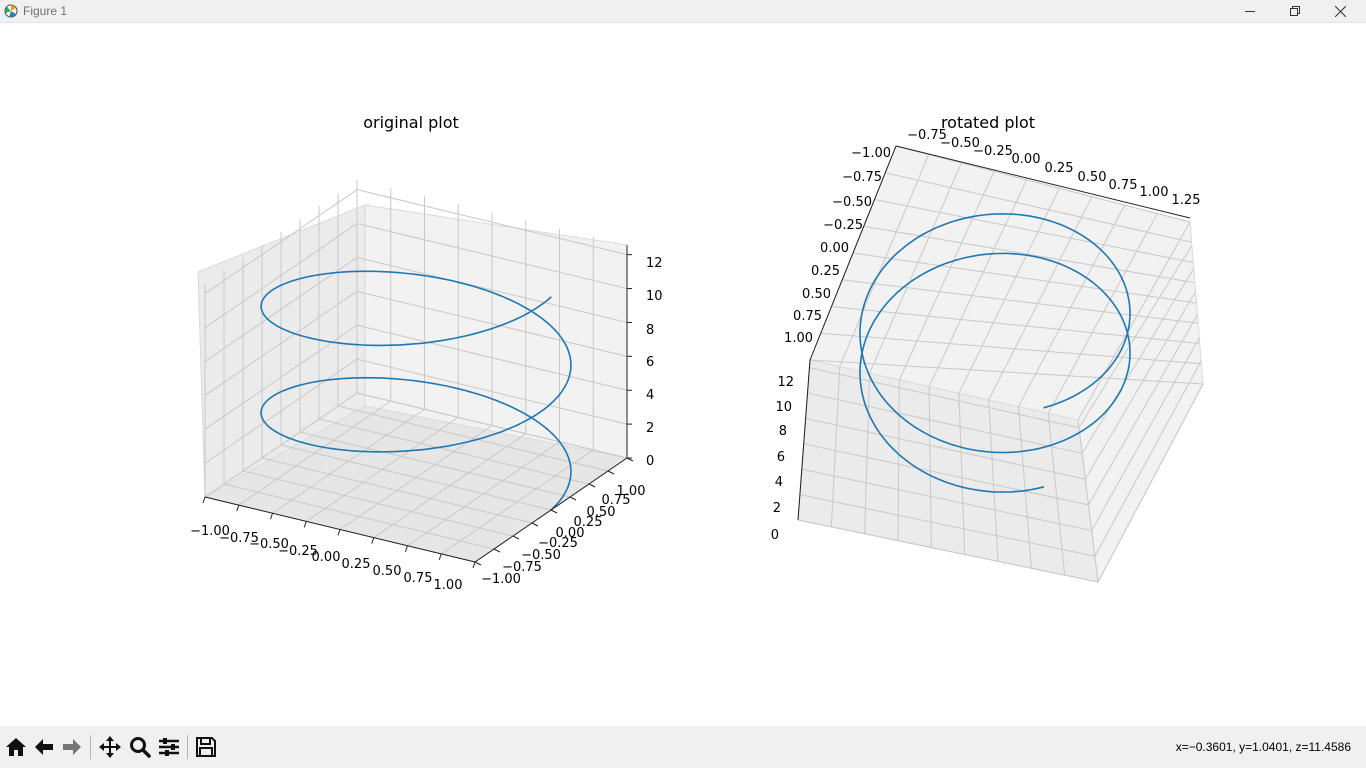 This screenshot has width=1366, height=768. What do you see at coordinates (785, 382) in the screenshot?
I see `z-tick-label: 12` at bounding box center [785, 382].